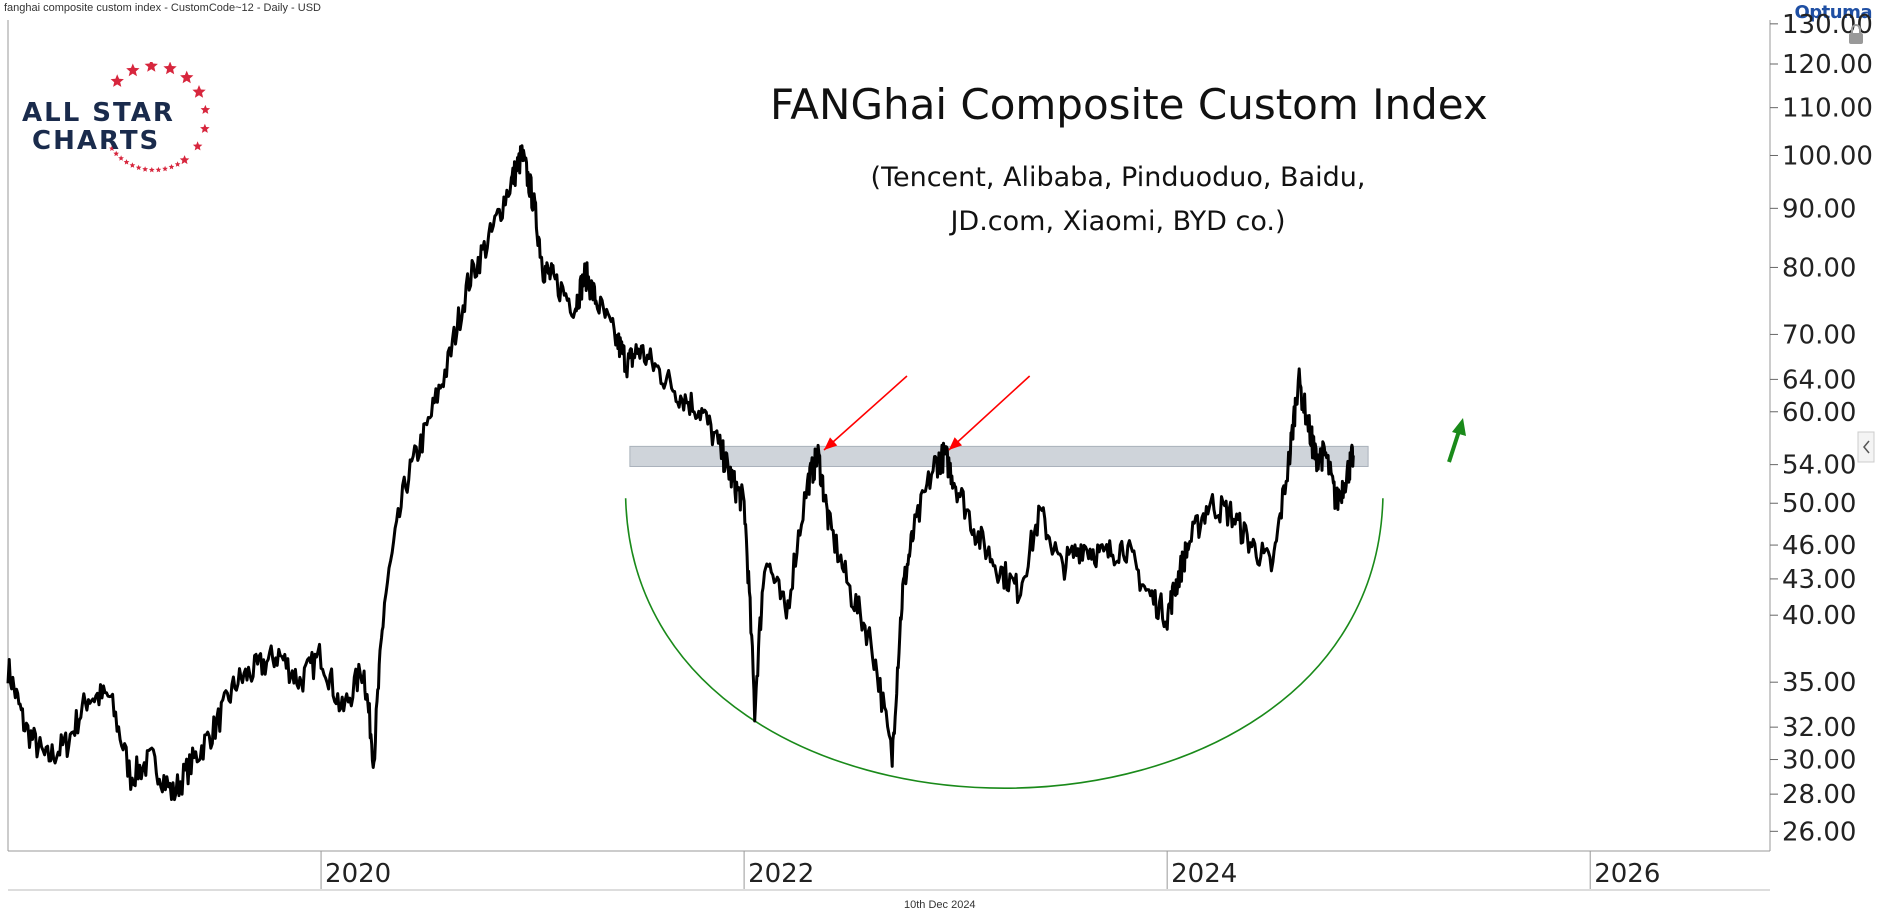  Describe the element at coordinates (1004, 643) in the screenshot. I see `rounded-base-curve` at that location.